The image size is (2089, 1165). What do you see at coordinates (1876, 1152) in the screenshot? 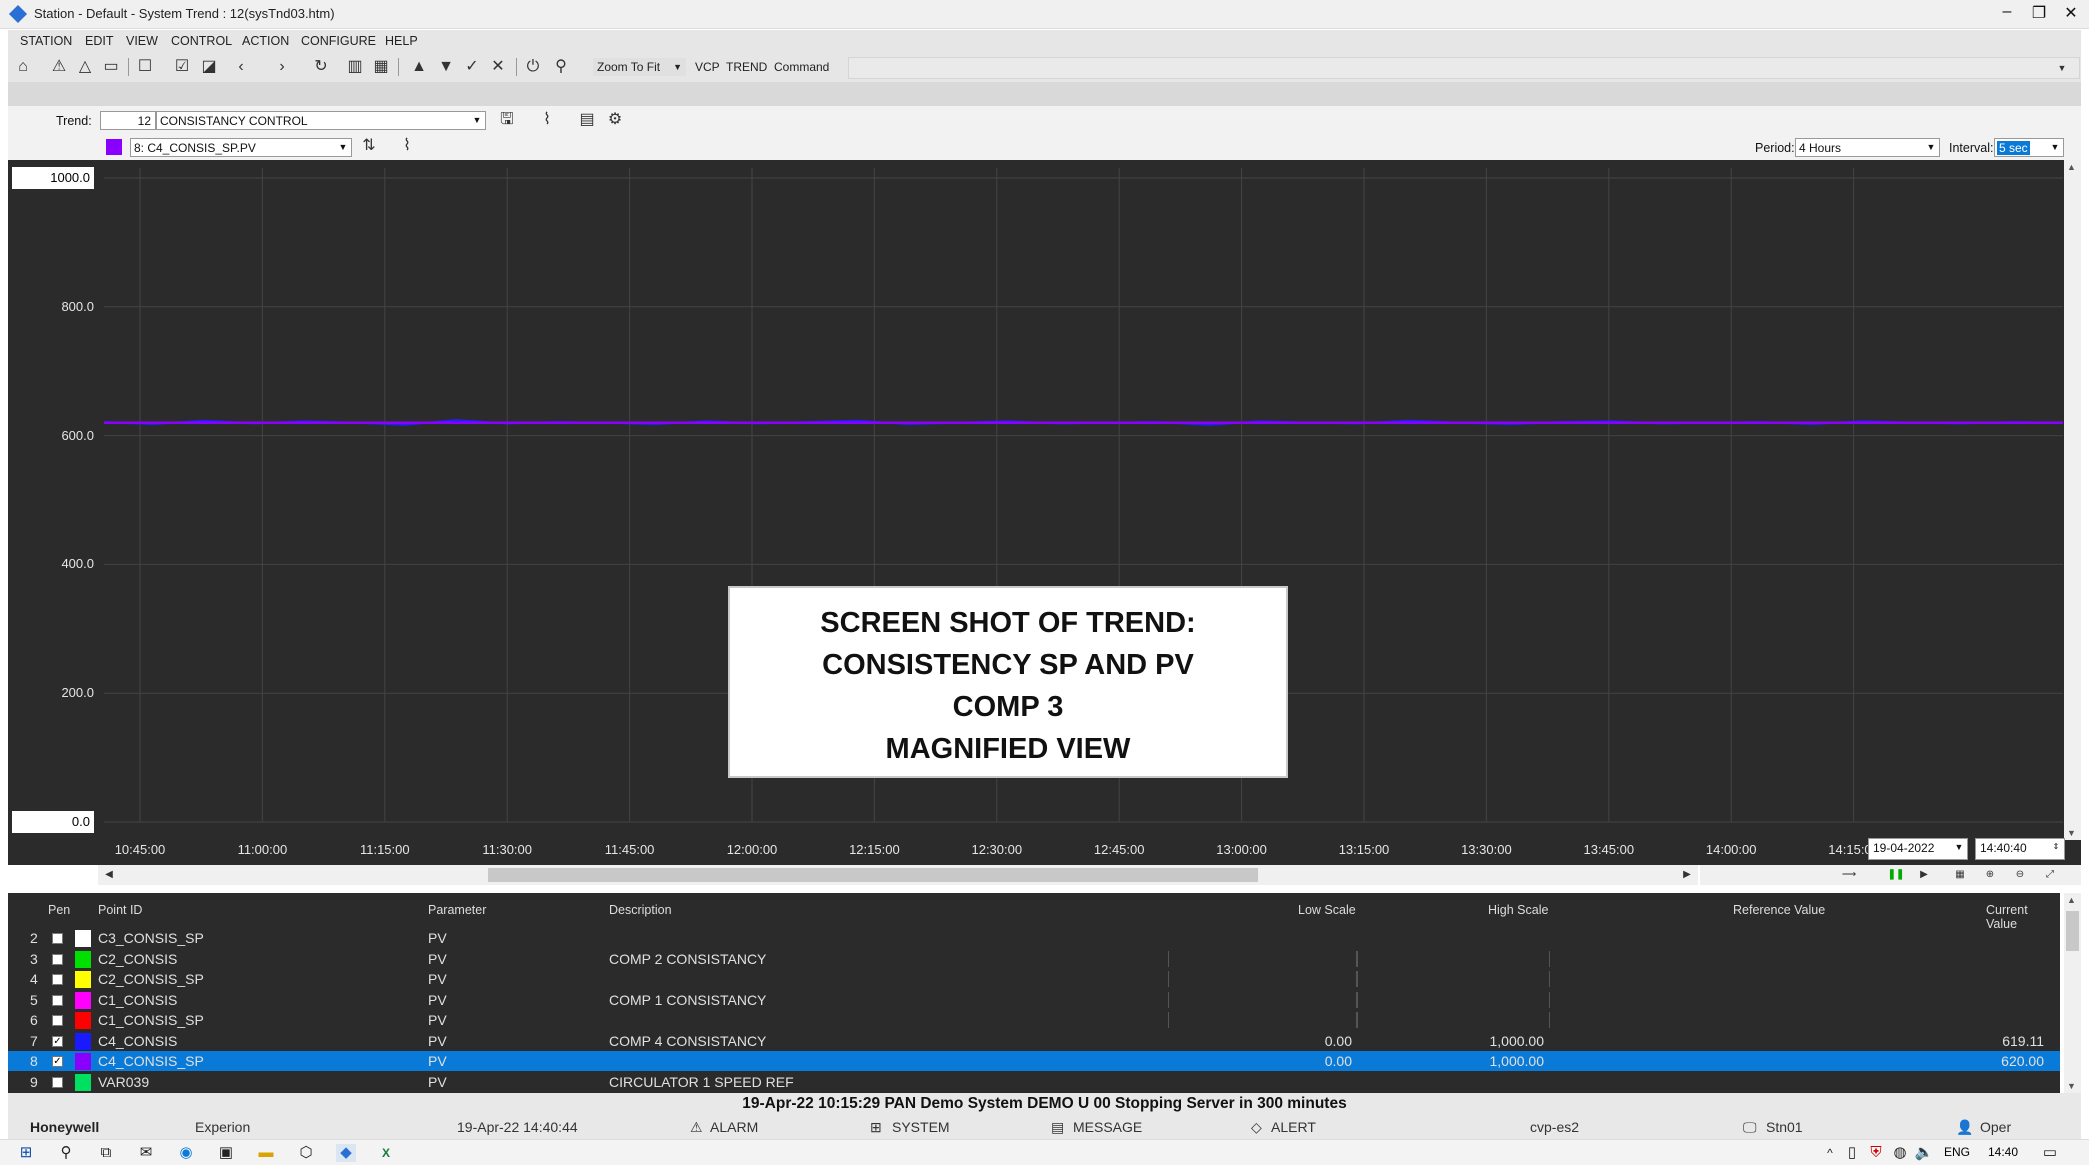
I see `tray-security-icon: ⛨` at bounding box center [1876, 1152].